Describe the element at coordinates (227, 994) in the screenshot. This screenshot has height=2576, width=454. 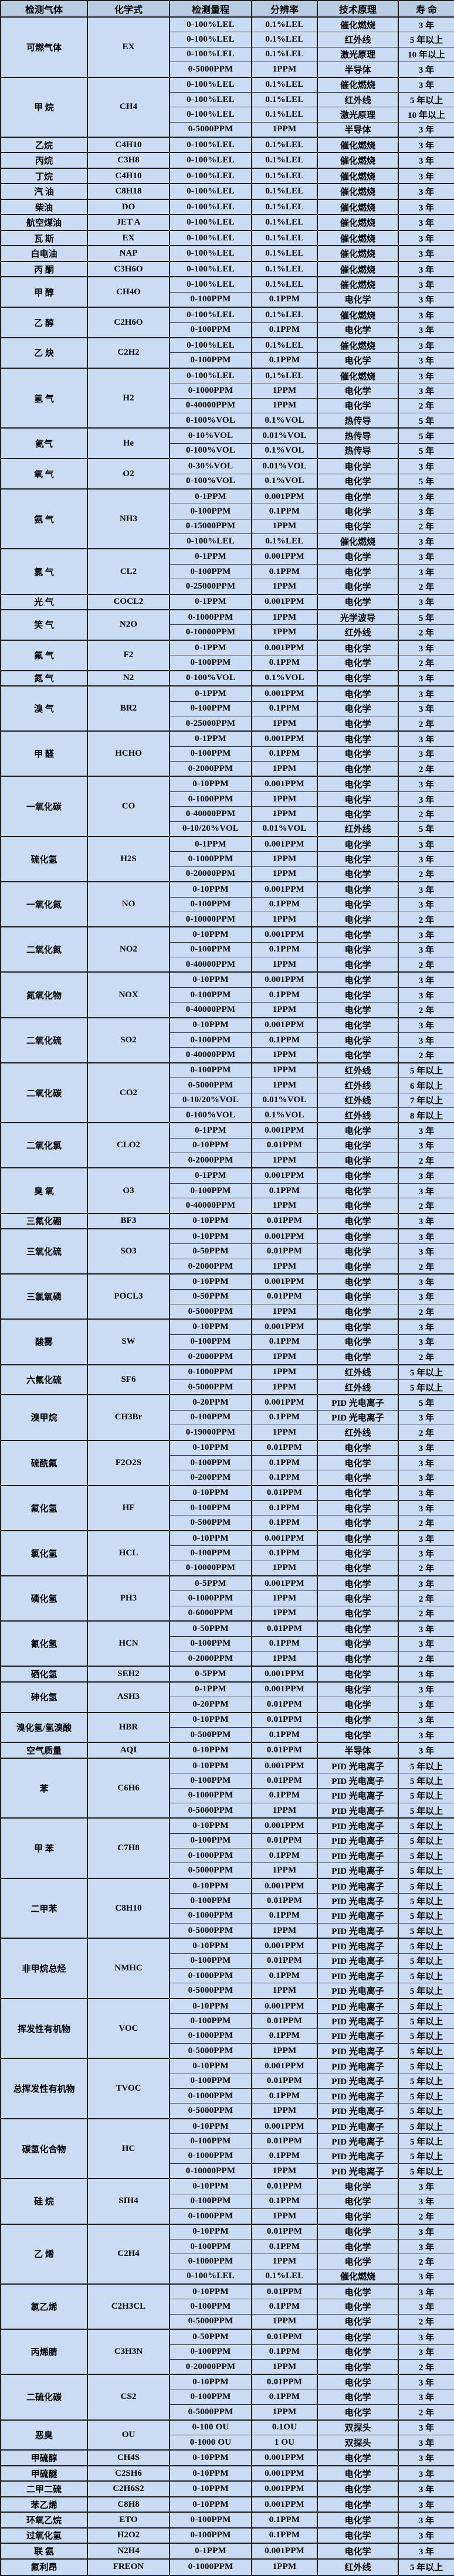
I see `table-row: 氮氧化物 NOX 0-10PPM 0.001PPM 电化学 3 年` at that location.